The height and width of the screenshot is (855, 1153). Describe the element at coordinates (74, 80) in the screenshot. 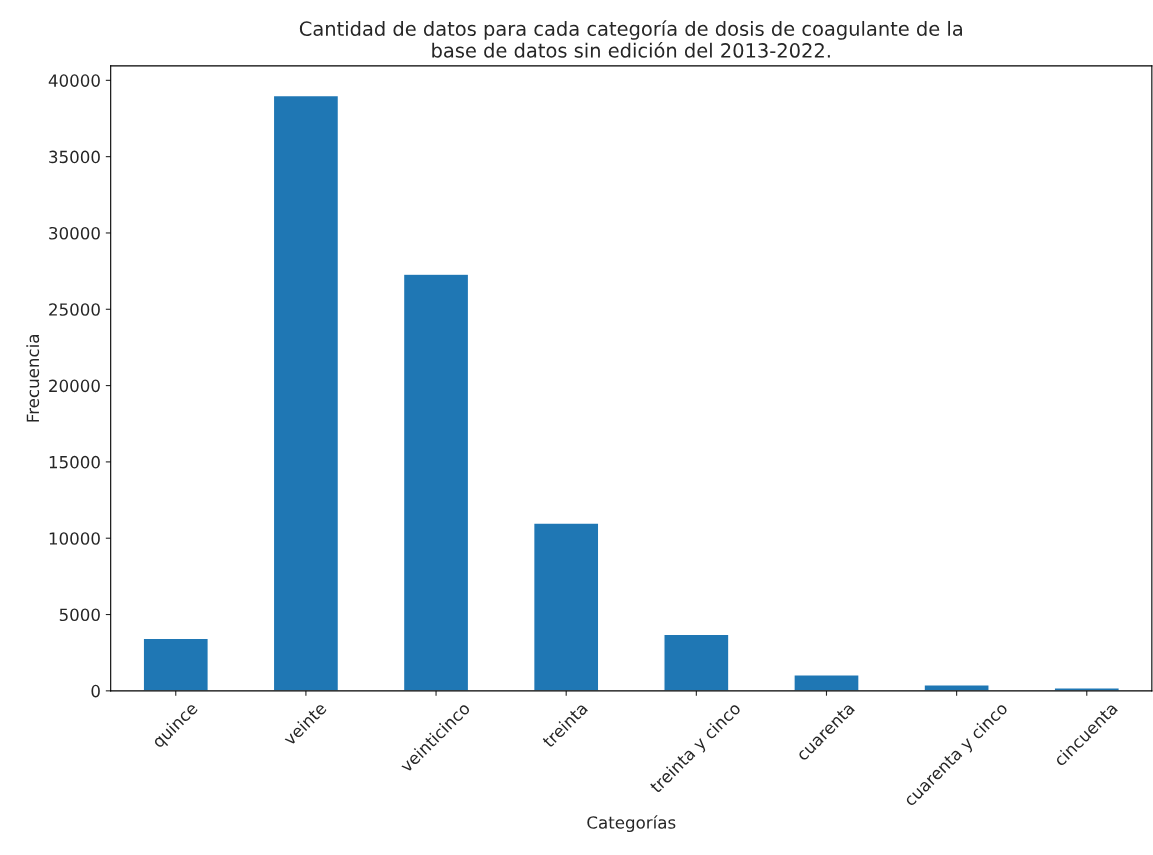

I see `y-tick-label: 40000` at that location.